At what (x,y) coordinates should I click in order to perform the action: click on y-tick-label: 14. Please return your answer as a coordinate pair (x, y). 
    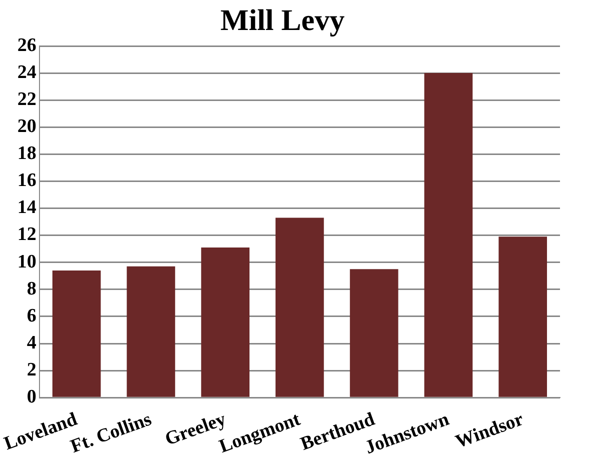
    Looking at the image, I should click on (27, 207).